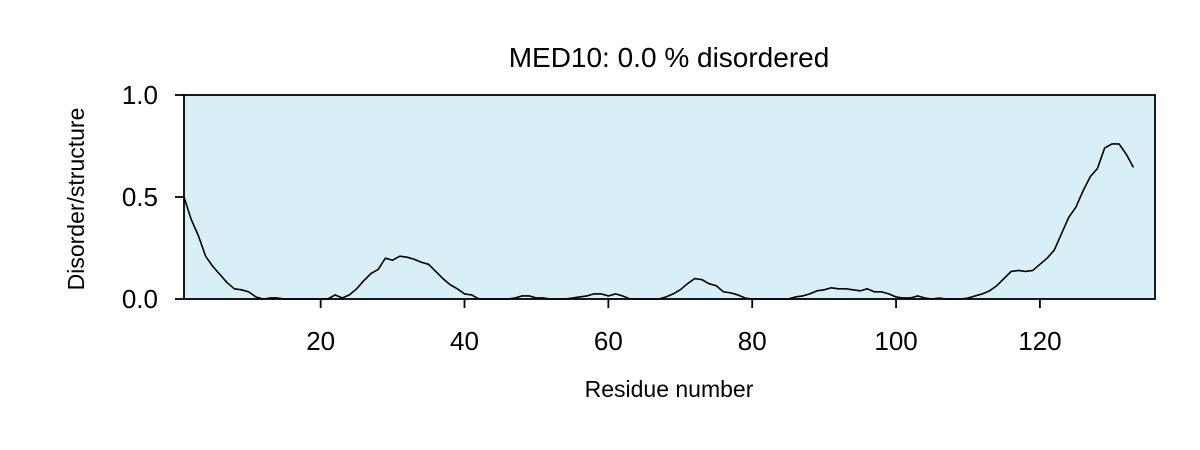 The image size is (1200, 450). Describe the element at coordinates (684, 327) in the screenshot. I see `x-axis: 20 40 60 80 100 120` at that location.